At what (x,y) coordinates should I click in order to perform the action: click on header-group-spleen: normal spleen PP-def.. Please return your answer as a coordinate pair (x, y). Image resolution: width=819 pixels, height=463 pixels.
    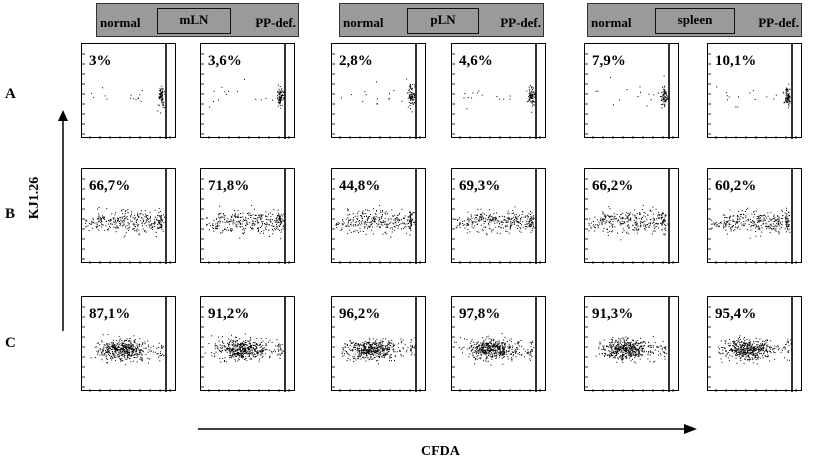
    Looking at the image, I should click on (694, 20).